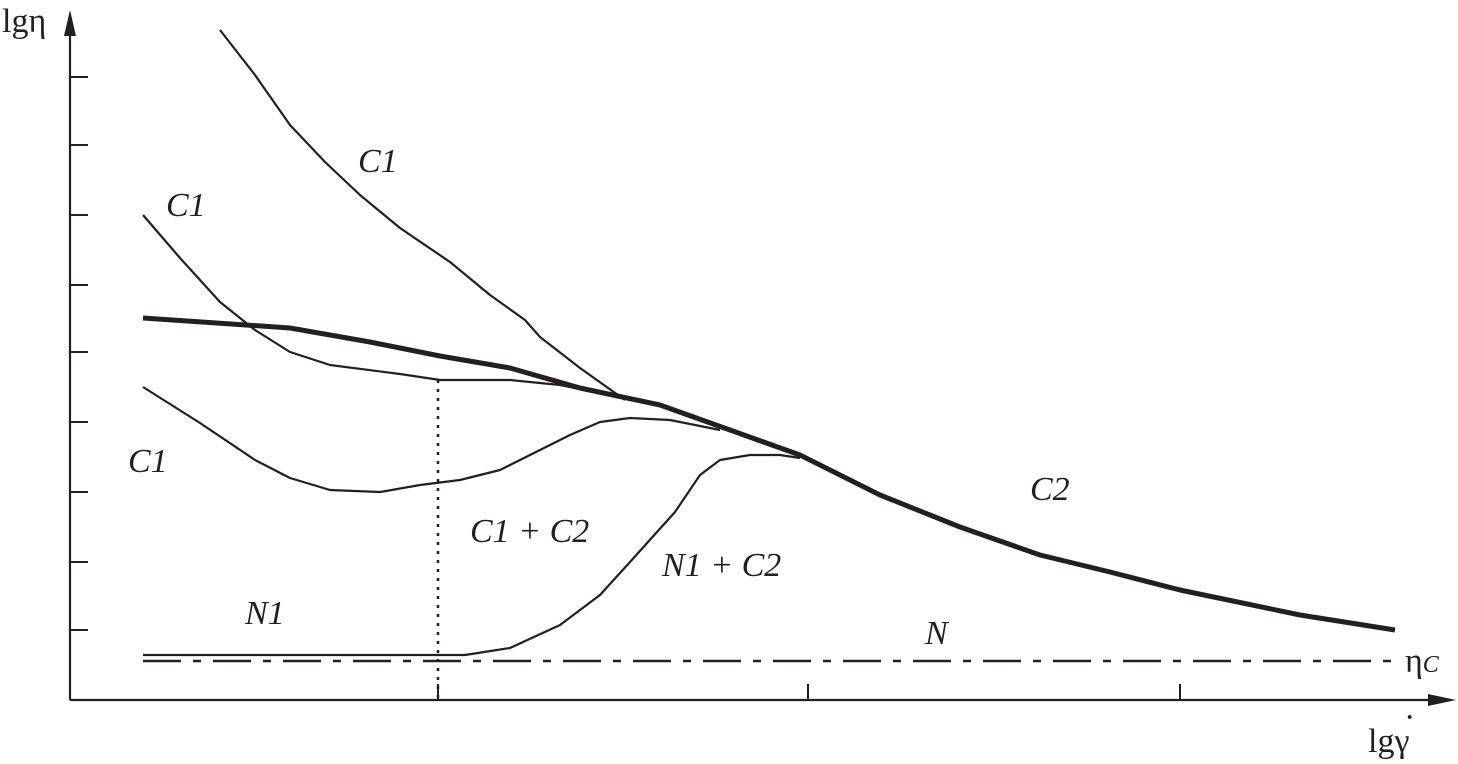 The height and width of the screenshot is (764, 1458). Describe the element at coordinates (381, 306) in the screenshot. I see `c1-curve-middle` at that location.